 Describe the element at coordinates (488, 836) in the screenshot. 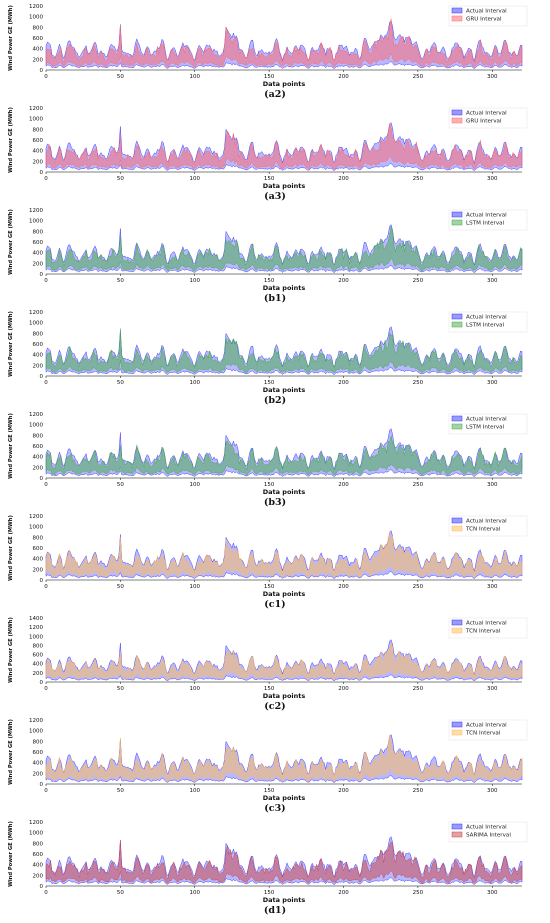

I see `legend-label: SARIMA Interval` at that location.